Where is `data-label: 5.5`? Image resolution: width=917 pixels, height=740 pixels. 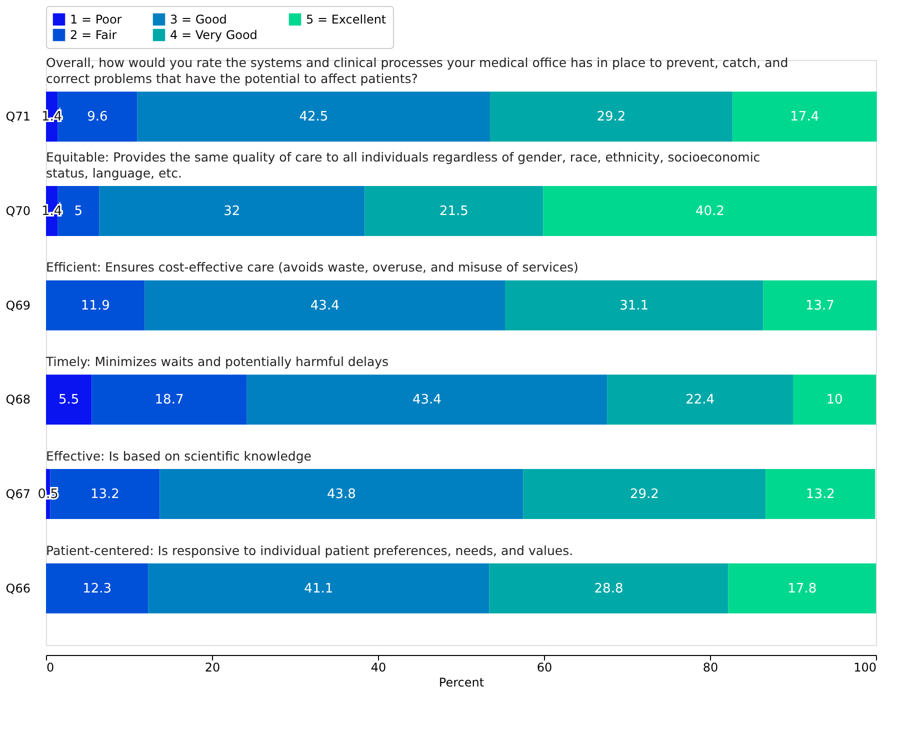 data-label: 5.5 is located at coordinates (69, 400).